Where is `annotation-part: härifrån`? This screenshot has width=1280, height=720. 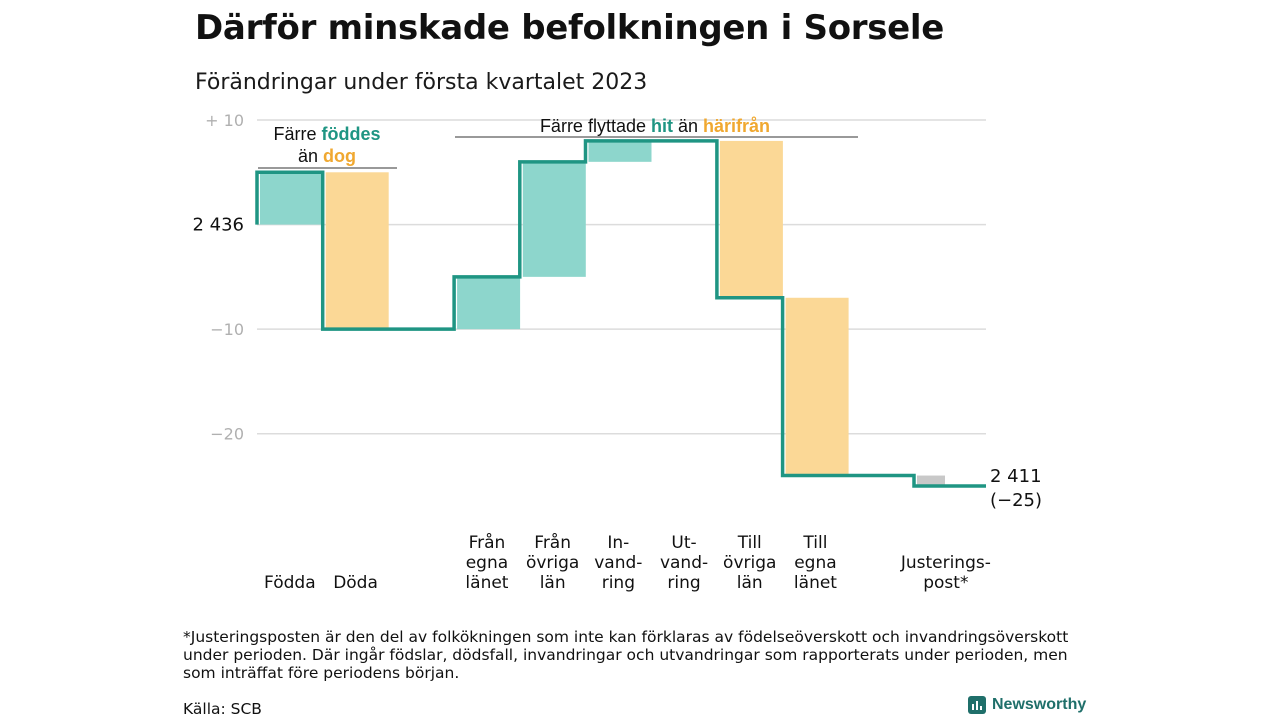 annotation-part: härifrån is located at coordinates (736, 126).